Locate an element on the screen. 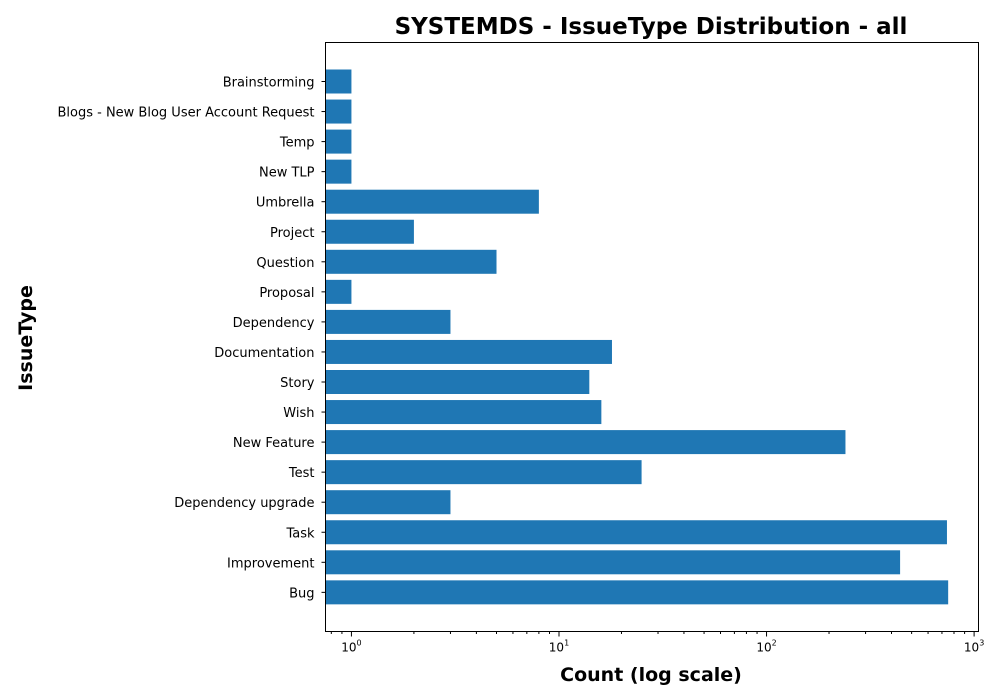 This screenshot has width=1000, height=700. bar-dependency-upgrade is located at coordinates (388, 502).